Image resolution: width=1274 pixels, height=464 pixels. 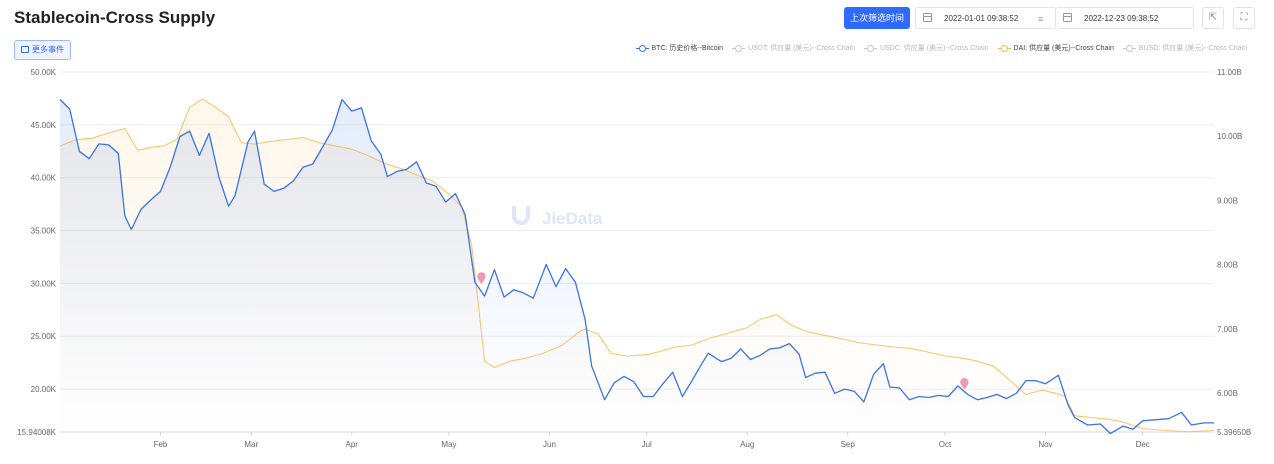 I want to click on export-button: ⇱, so click(x=1213, y=18).